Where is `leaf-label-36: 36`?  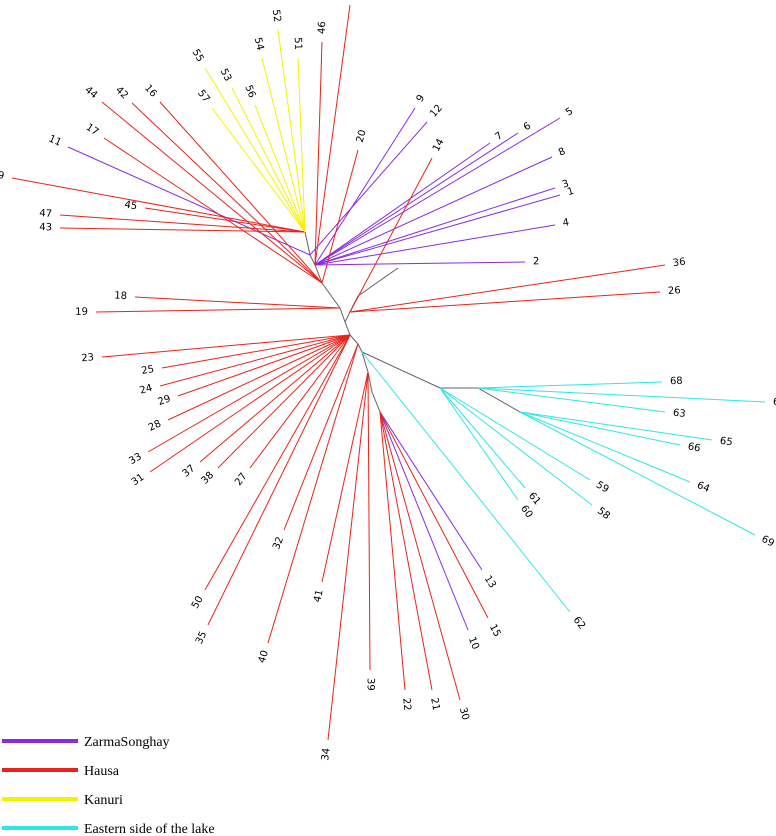 leaf-label-36: 36 is located at coordinates (679, 262).